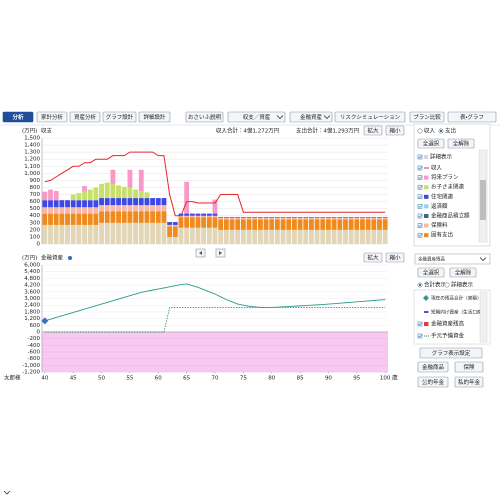 The image size is (500, 500). What do you see at coordinates (445, 177) in the screenshot?
I see `legend-label: 将来プラン` at bounding box center [445, 177].